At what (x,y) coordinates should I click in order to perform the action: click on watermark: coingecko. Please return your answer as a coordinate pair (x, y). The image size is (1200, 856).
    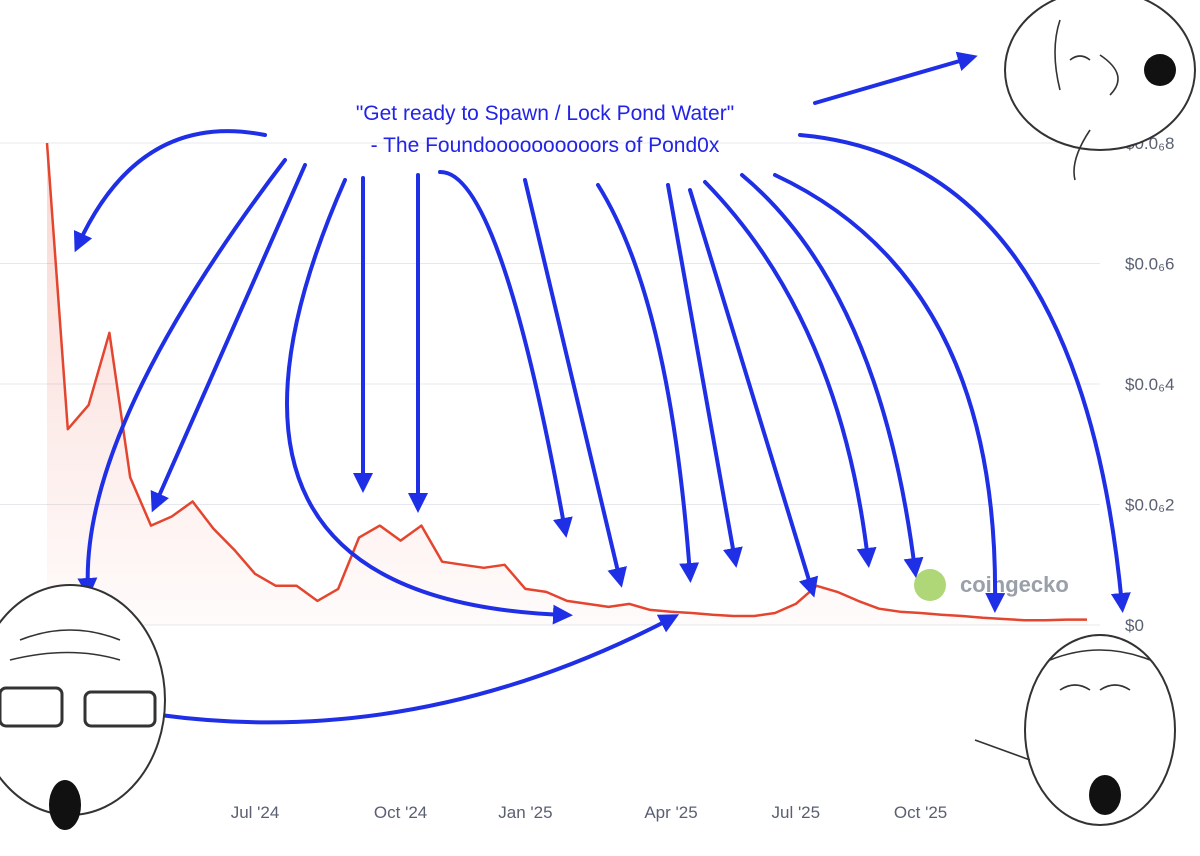
    Looking at the image, I should click on (991, 585).